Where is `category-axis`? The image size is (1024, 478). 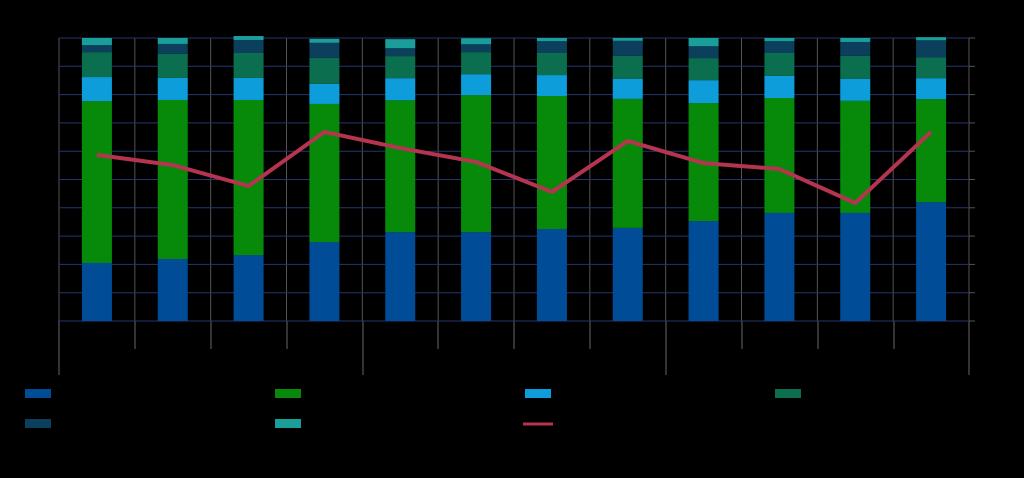
category-axis is located at coordinates (514, 348).